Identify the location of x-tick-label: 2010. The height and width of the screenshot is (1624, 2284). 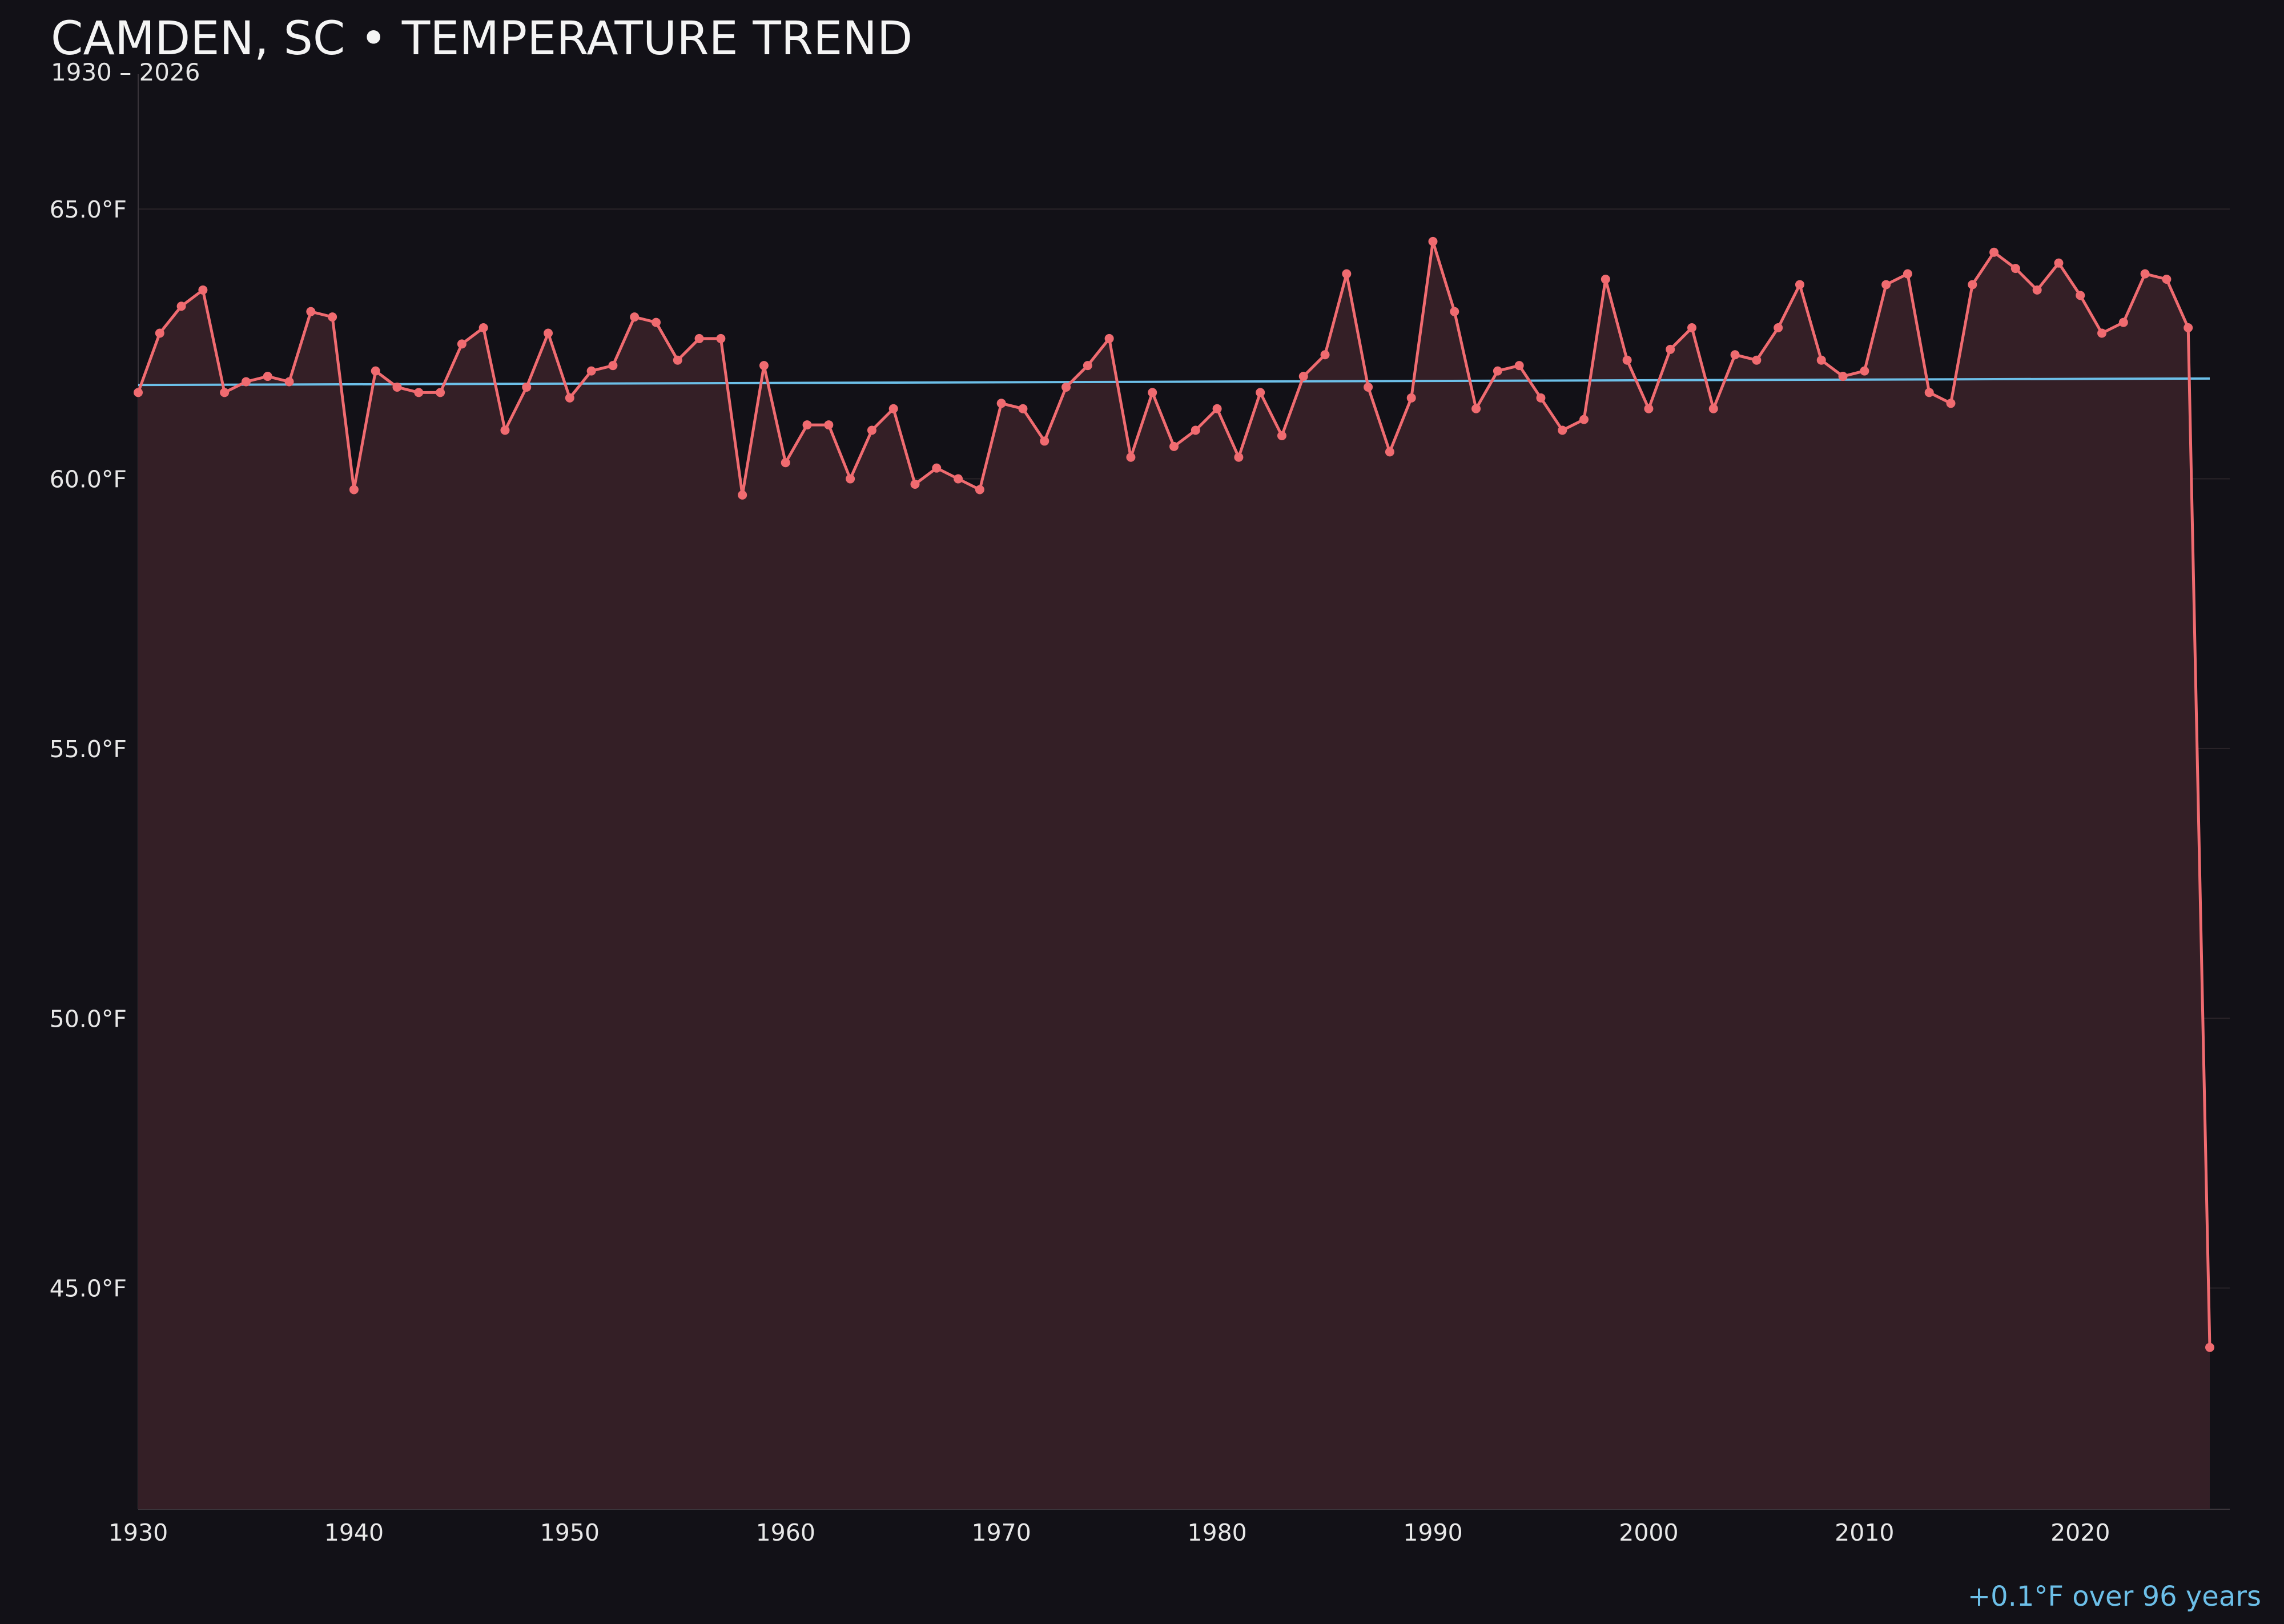
(1864, 1532).